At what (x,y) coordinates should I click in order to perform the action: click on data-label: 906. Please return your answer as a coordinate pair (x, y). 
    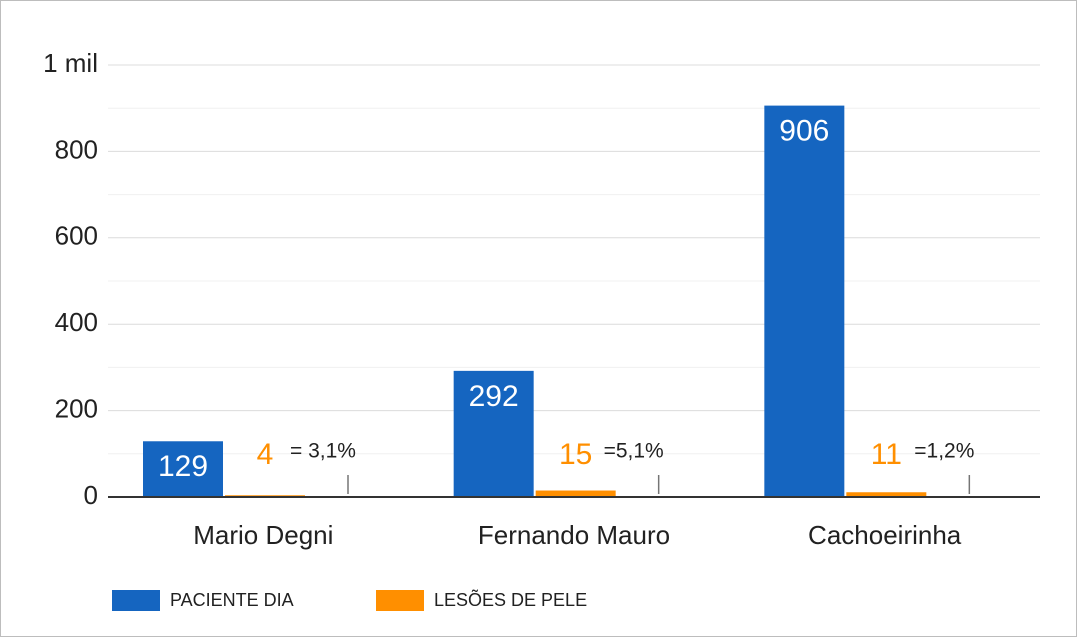
    Looking at the image, I should click on (804, 131).